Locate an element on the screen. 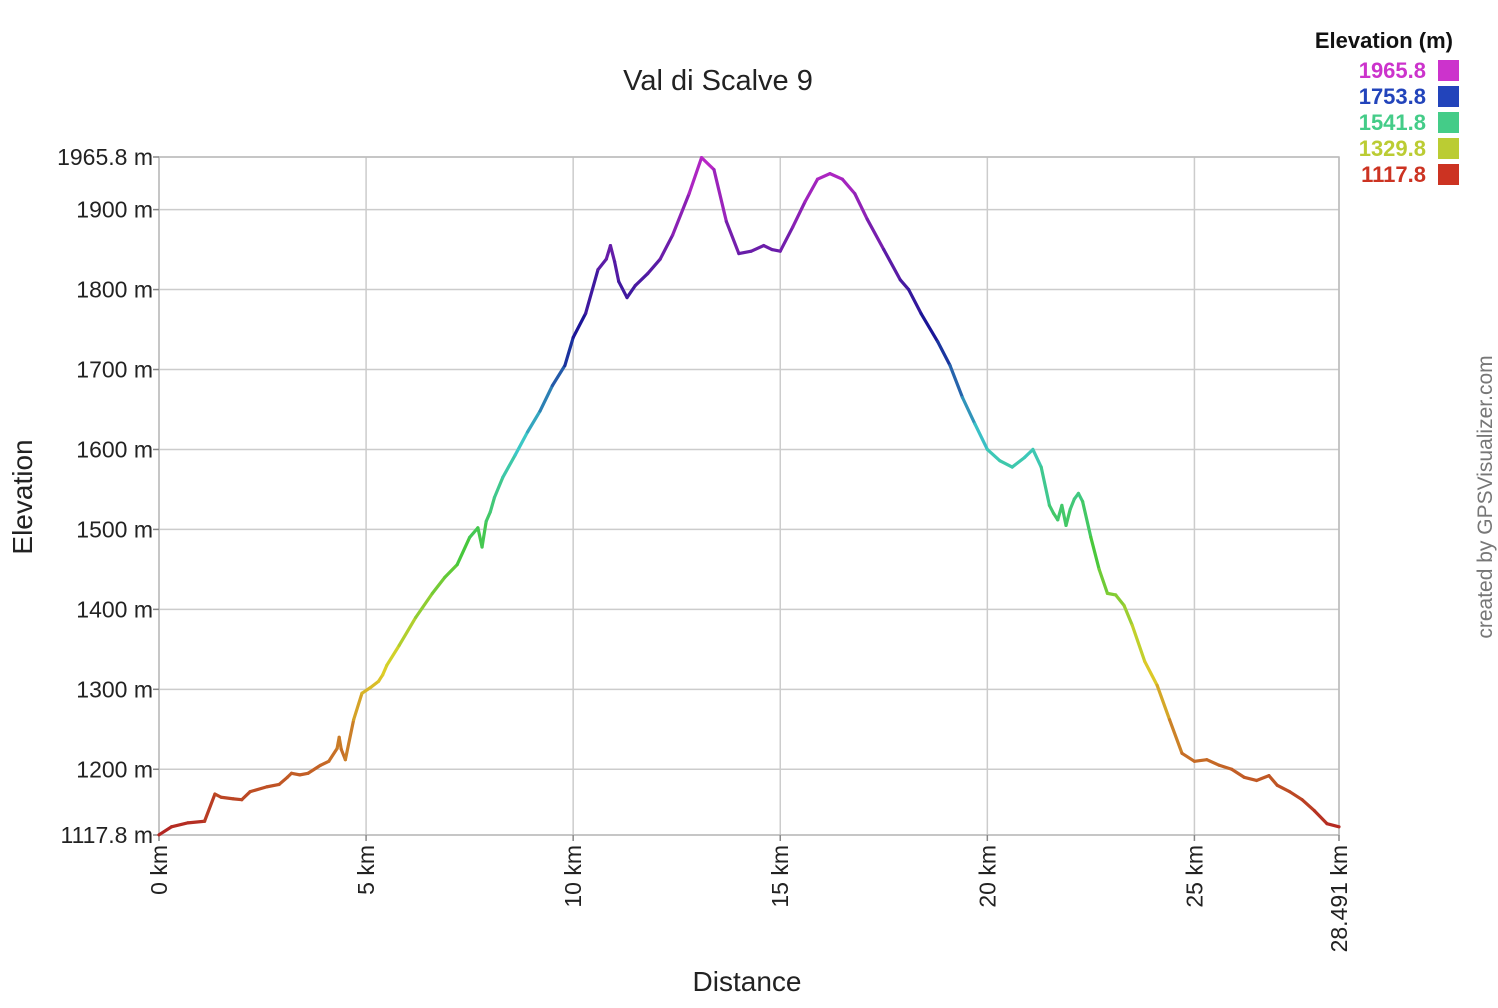 The image size is (1498, 1008). x-tick-label: 5 km is located at coordinates (366, 870).